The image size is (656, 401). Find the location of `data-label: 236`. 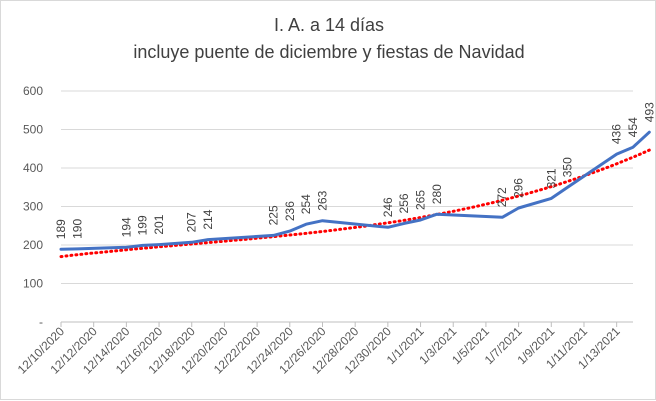

data-label: 236 is located at coordinates (290, 211).